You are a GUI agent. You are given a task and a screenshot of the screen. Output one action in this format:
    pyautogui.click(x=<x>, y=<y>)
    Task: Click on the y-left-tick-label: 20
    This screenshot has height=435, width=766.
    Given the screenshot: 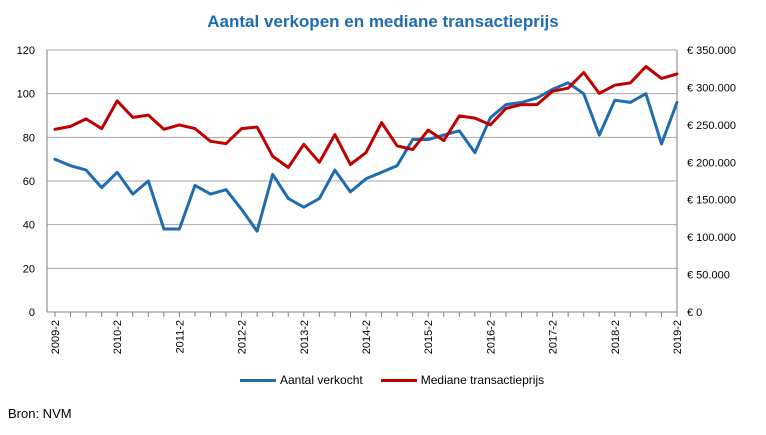 What is the action you would take?
    pyautogui.click(x=29, y=269)
    